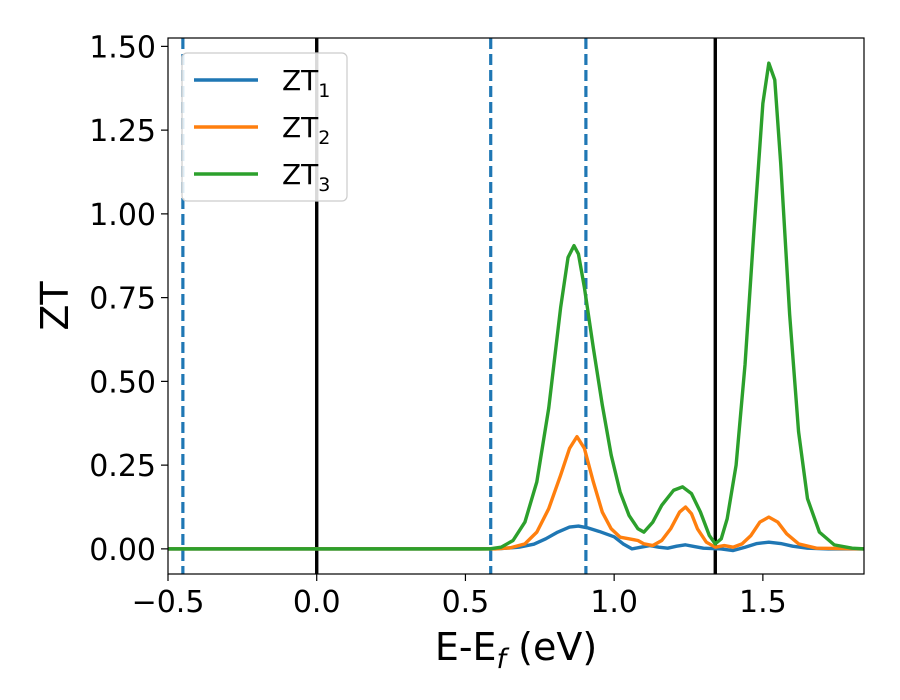 Image resolution: width=900 pixels, height=700 pixels. What do you see at coordinates (122, 382) in the screenshot?
I see `y-tick-label: 0.50` at bounding box center [122, 382].